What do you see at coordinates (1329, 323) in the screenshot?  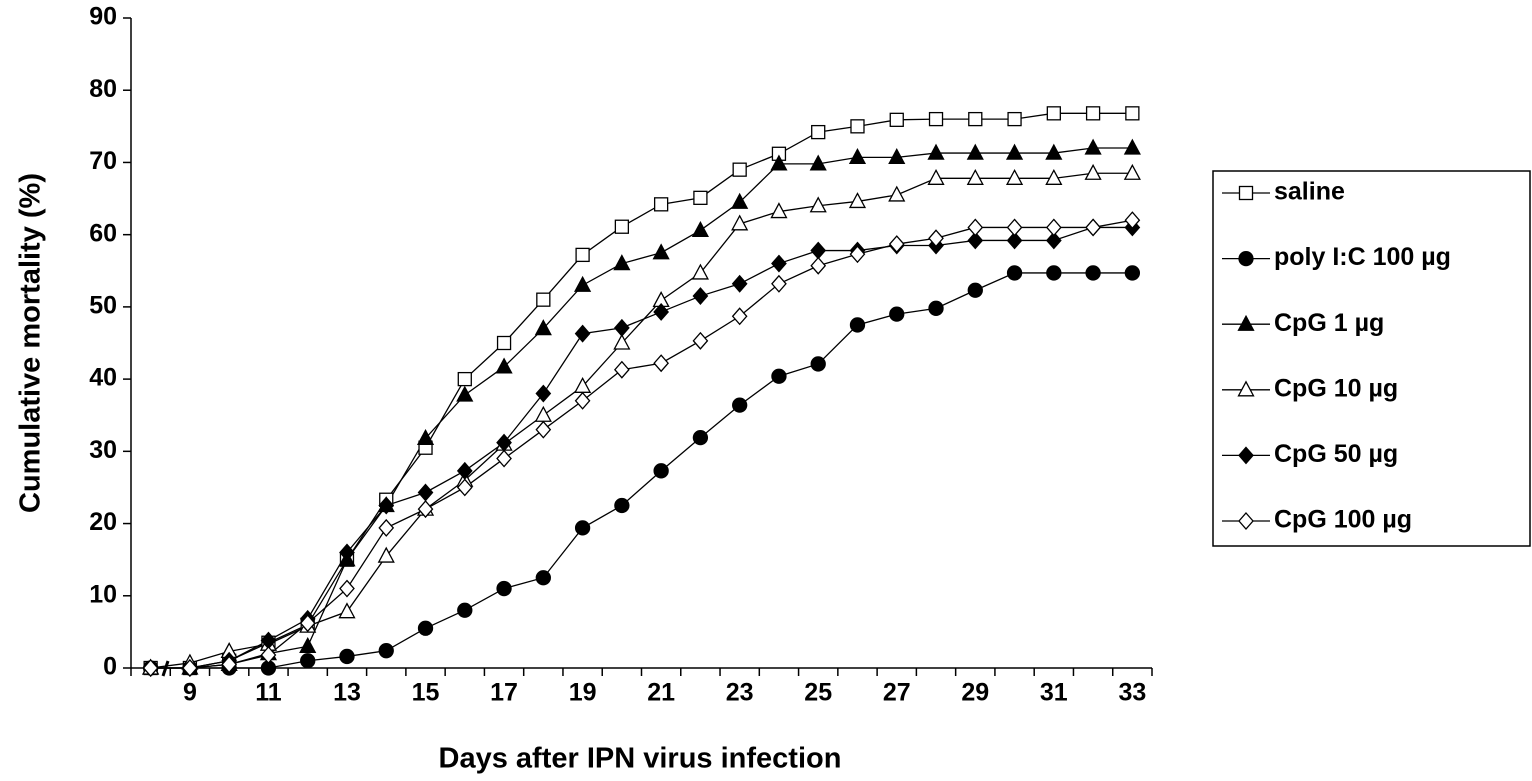 I see `legend-text: CpG 1 µg` at bounding box center [1329, 323].